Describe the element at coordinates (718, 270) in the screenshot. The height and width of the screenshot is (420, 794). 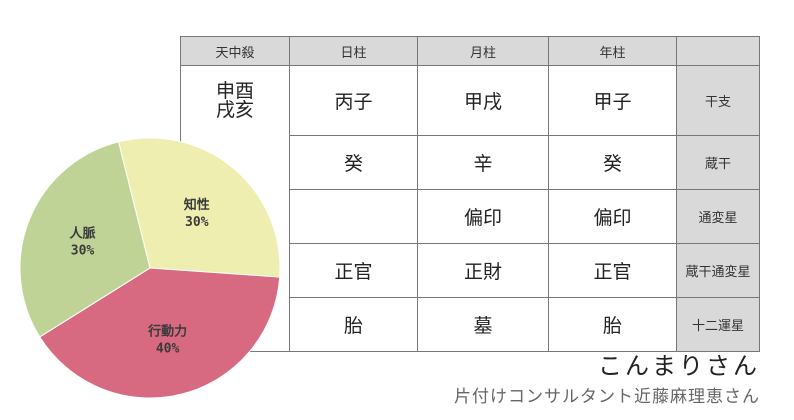
I see `row-label: 蔵干通変星` at that location.